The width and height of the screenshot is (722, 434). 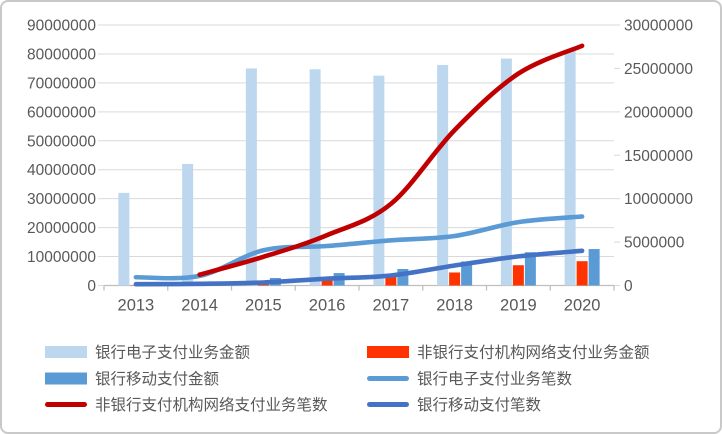 What do you see at coordinates (61, 257) in the screenshot?
I see `left-axis-tick-label: 10000000` at bounding box center [61, 257].